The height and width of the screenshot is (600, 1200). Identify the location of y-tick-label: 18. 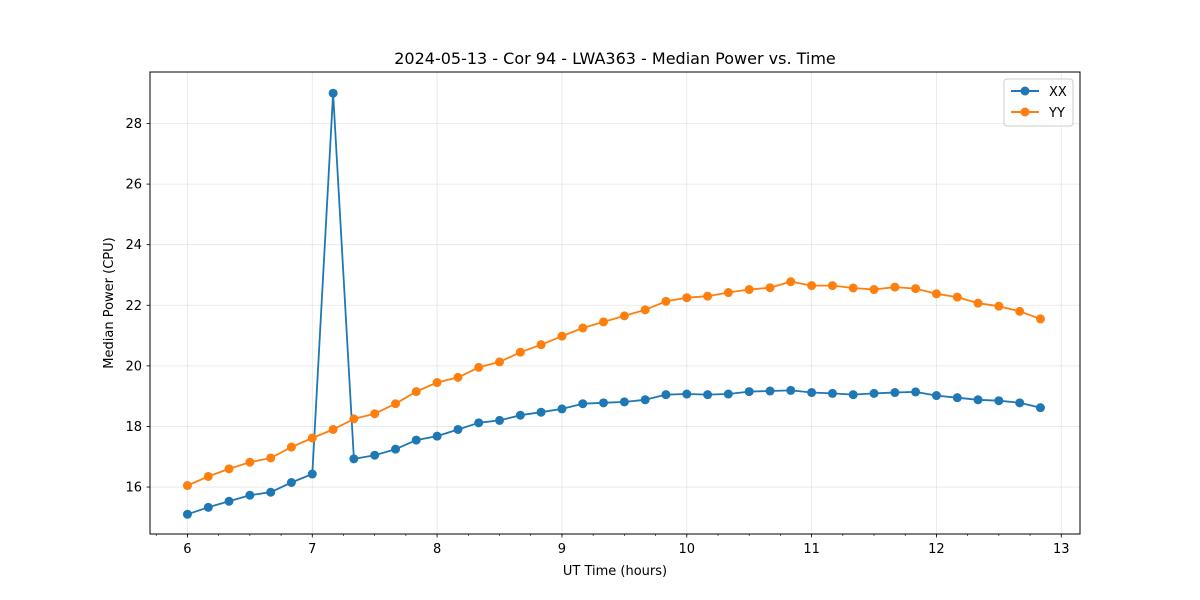
(133, 427).